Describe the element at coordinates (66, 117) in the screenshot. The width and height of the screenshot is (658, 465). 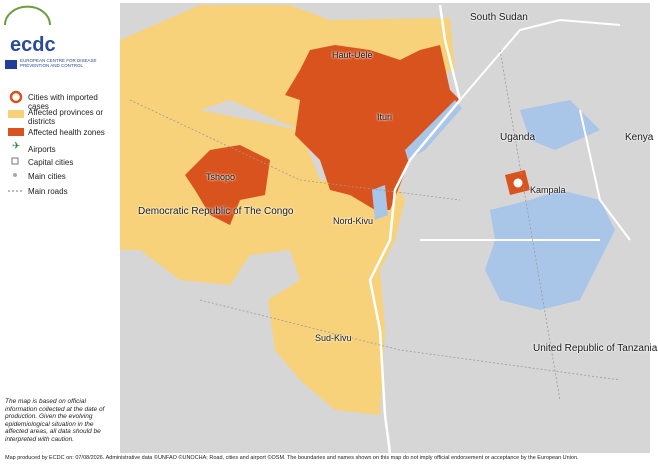
I see `legend-item: Affected provinces or districts` at that location.